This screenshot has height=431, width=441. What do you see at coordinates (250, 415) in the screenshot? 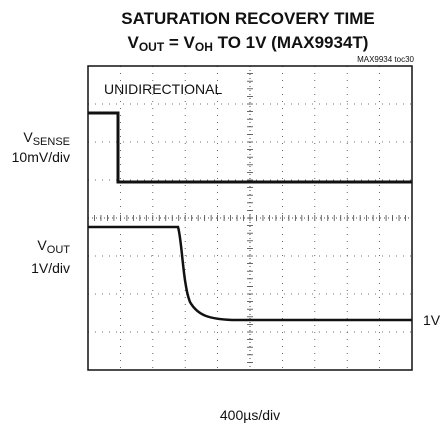
I see `time-scale: 400µs/div` at bounding box center [250, 415].